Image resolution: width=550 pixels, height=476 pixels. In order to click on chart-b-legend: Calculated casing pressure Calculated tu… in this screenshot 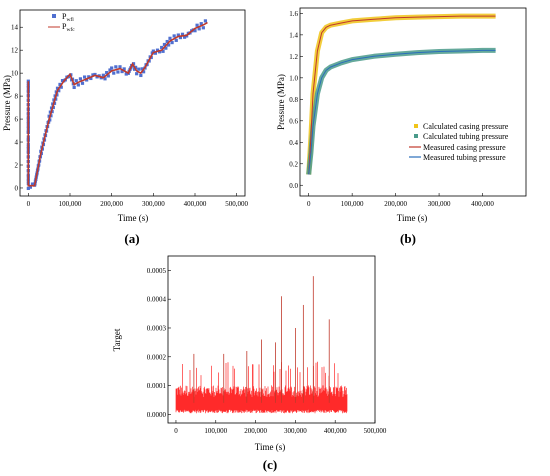, I will do `click(459, 142)`.